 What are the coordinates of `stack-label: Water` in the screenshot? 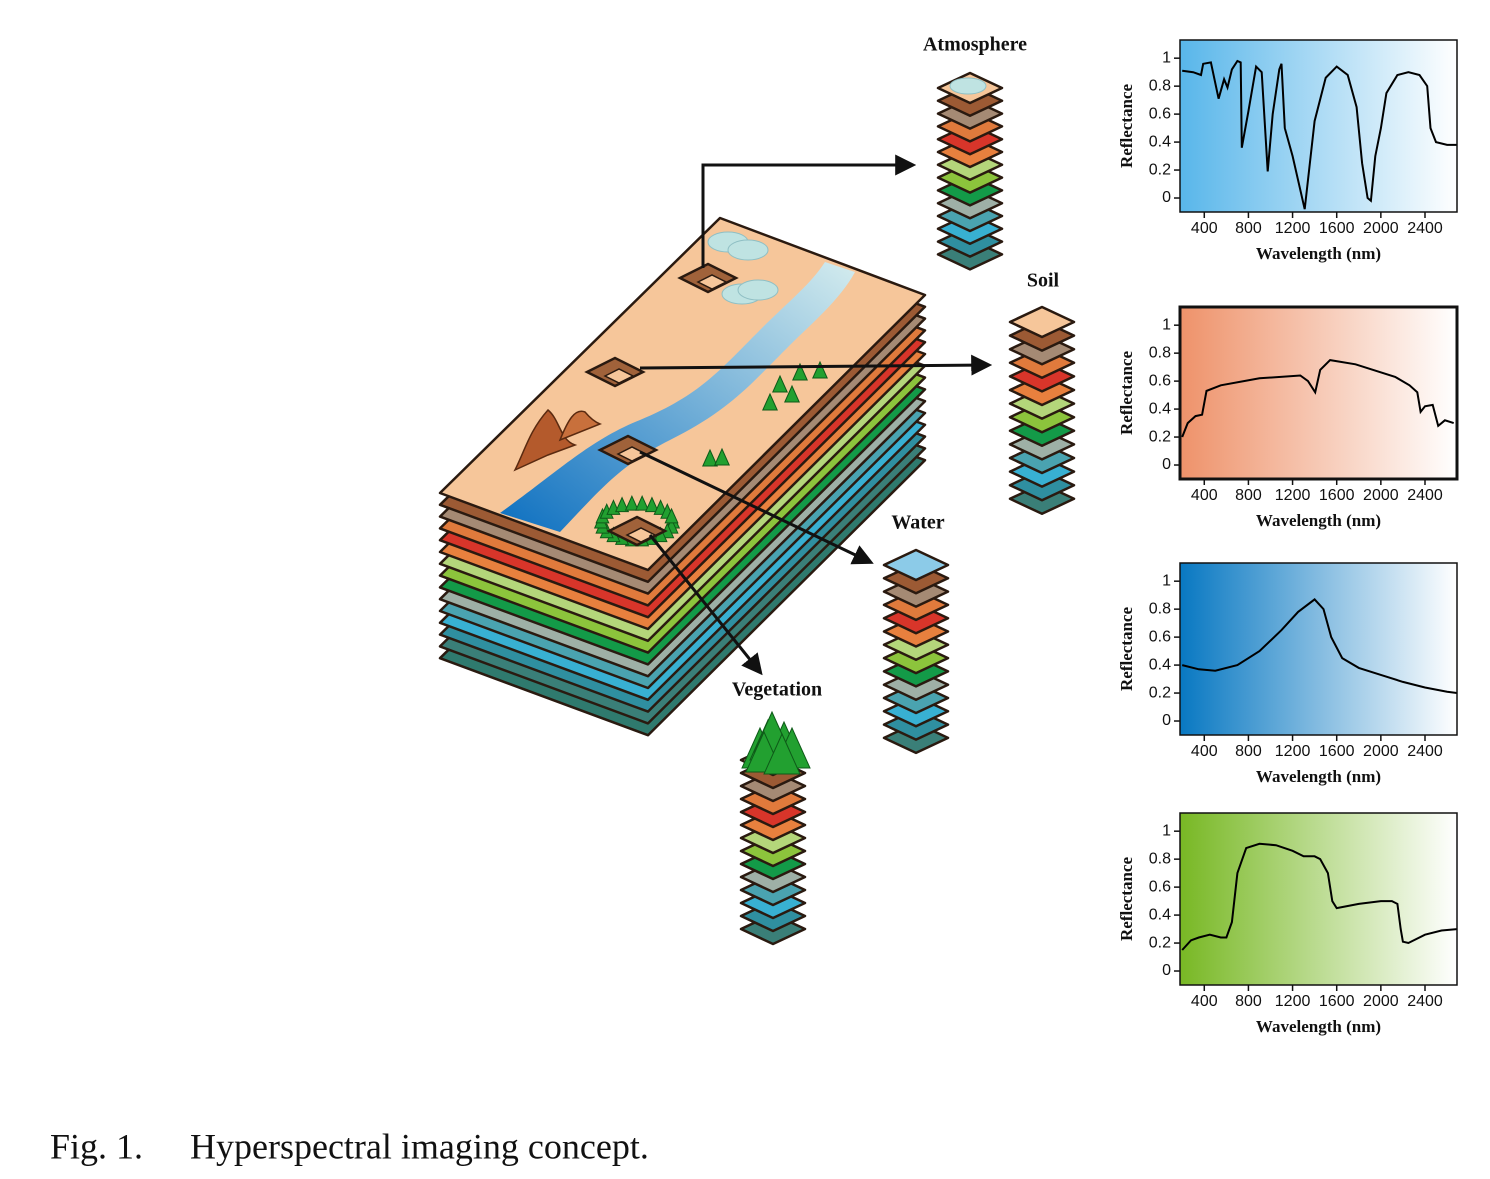 It's located at (917, 523).